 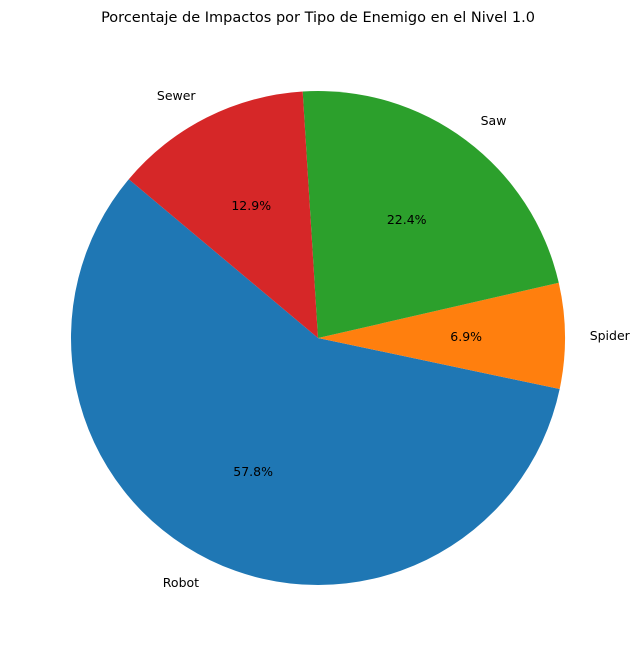 I want to click on slice-label-robot: Robot, so click(x=181, y=582).